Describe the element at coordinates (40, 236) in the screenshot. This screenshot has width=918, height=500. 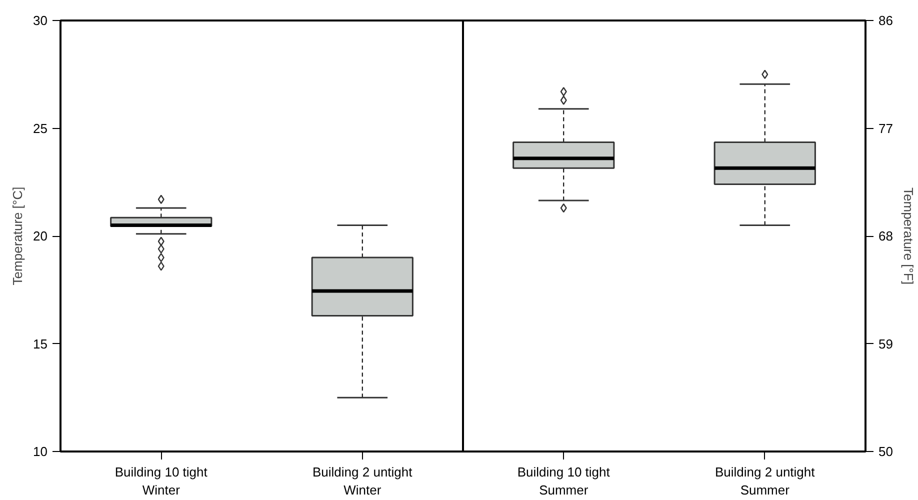
I see `y-tick-label: 20` at that location.